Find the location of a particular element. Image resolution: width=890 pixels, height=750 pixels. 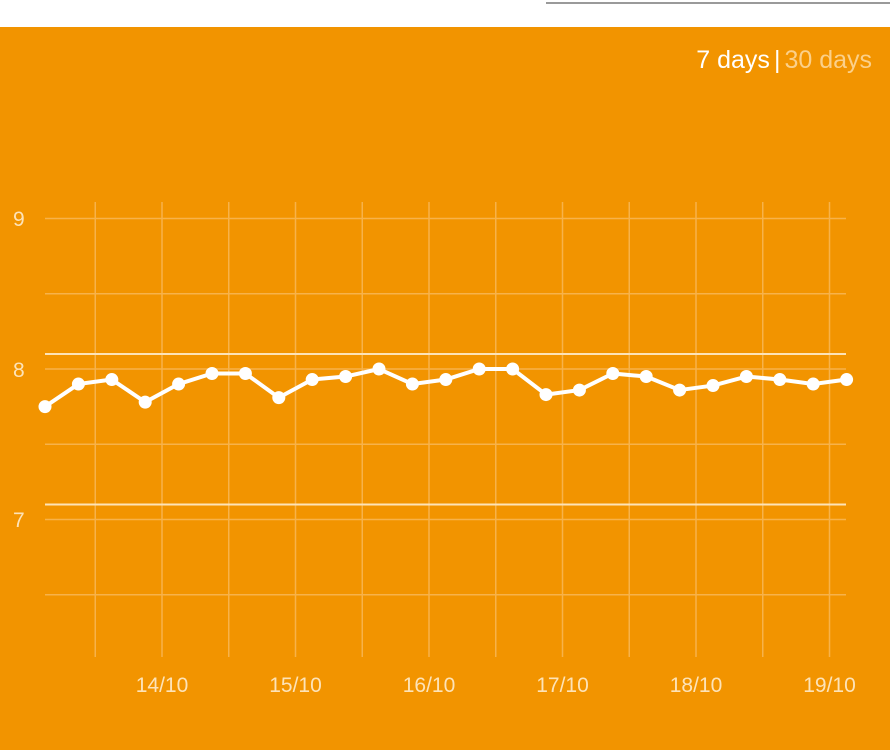

x-tick-label: 16/10 is located at coordinates (429, 685).